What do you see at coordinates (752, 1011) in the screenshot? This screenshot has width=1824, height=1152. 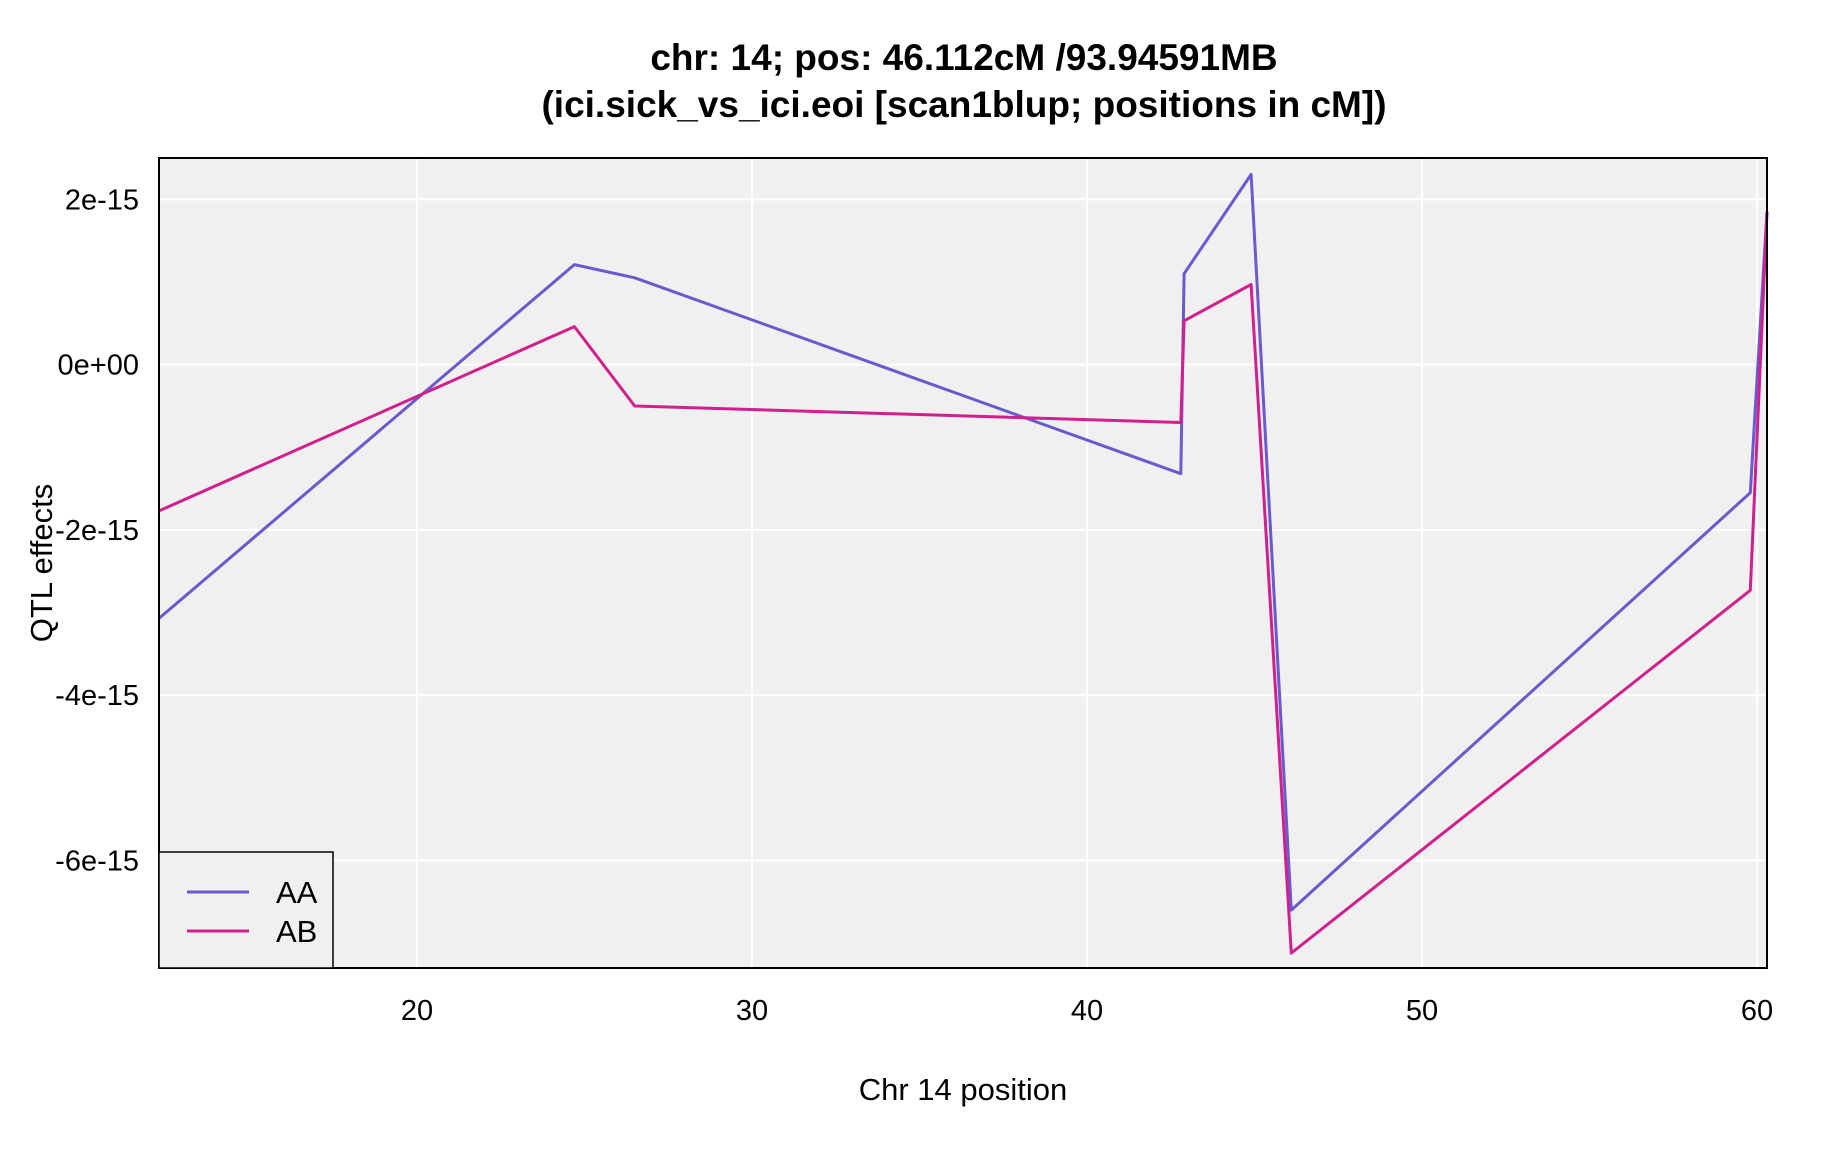 I see `x-tick-label: 30` at bounding box center [752, 1011].